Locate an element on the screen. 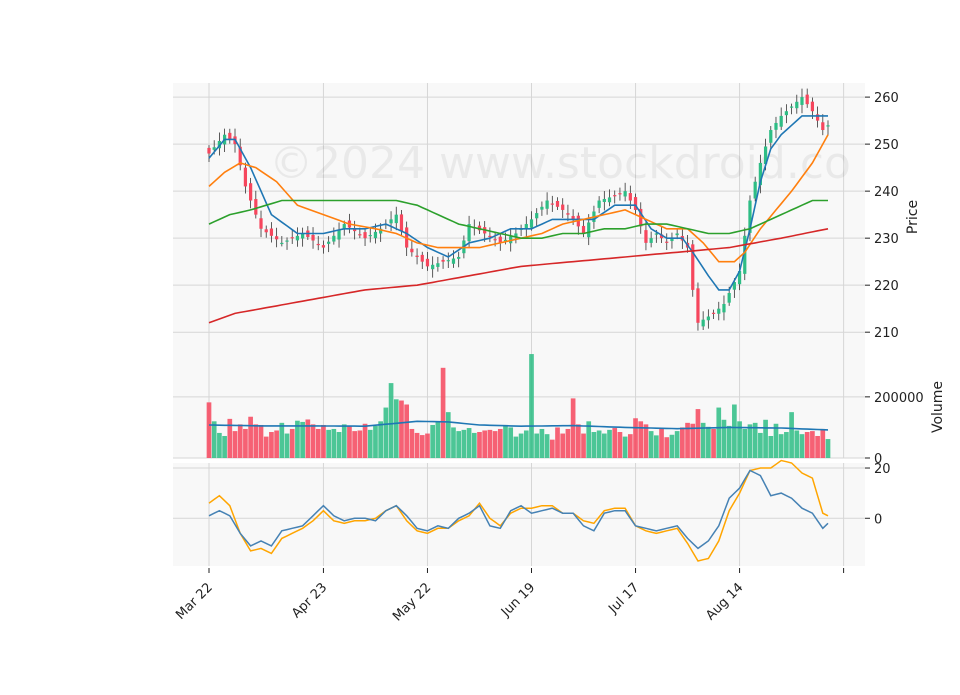 The height and width of the screenshot is (695, 960). watermark: ©2024 www.stockdroid.co is located at coordinates (560, 163).